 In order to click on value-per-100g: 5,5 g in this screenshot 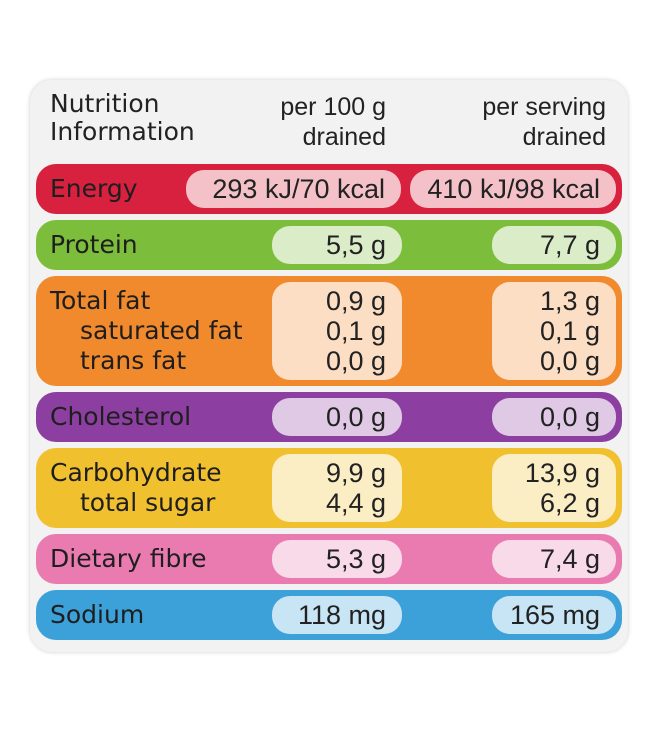, I will do `click(337, 245)`.